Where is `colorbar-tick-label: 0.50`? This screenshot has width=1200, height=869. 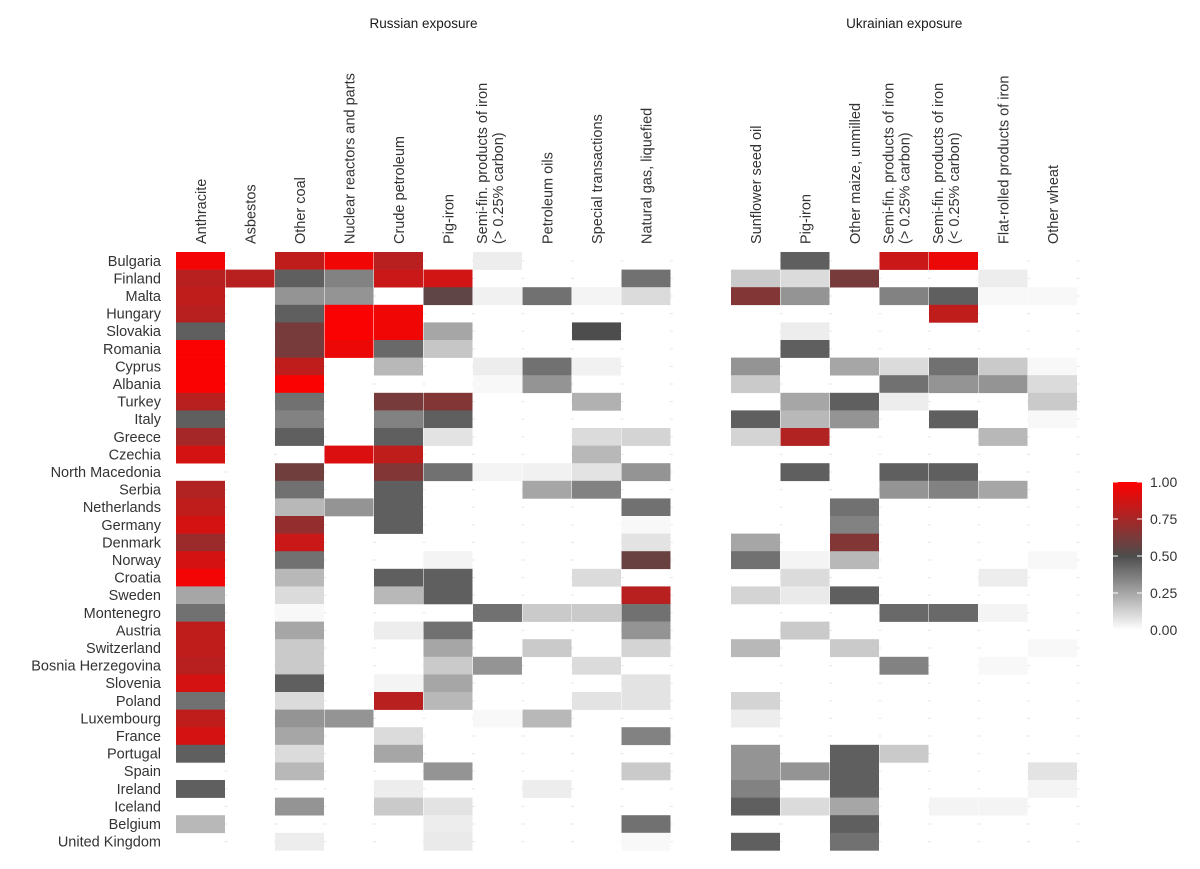
colorbar-tick-label: 0.50 is located at coordinates (1163, 556).